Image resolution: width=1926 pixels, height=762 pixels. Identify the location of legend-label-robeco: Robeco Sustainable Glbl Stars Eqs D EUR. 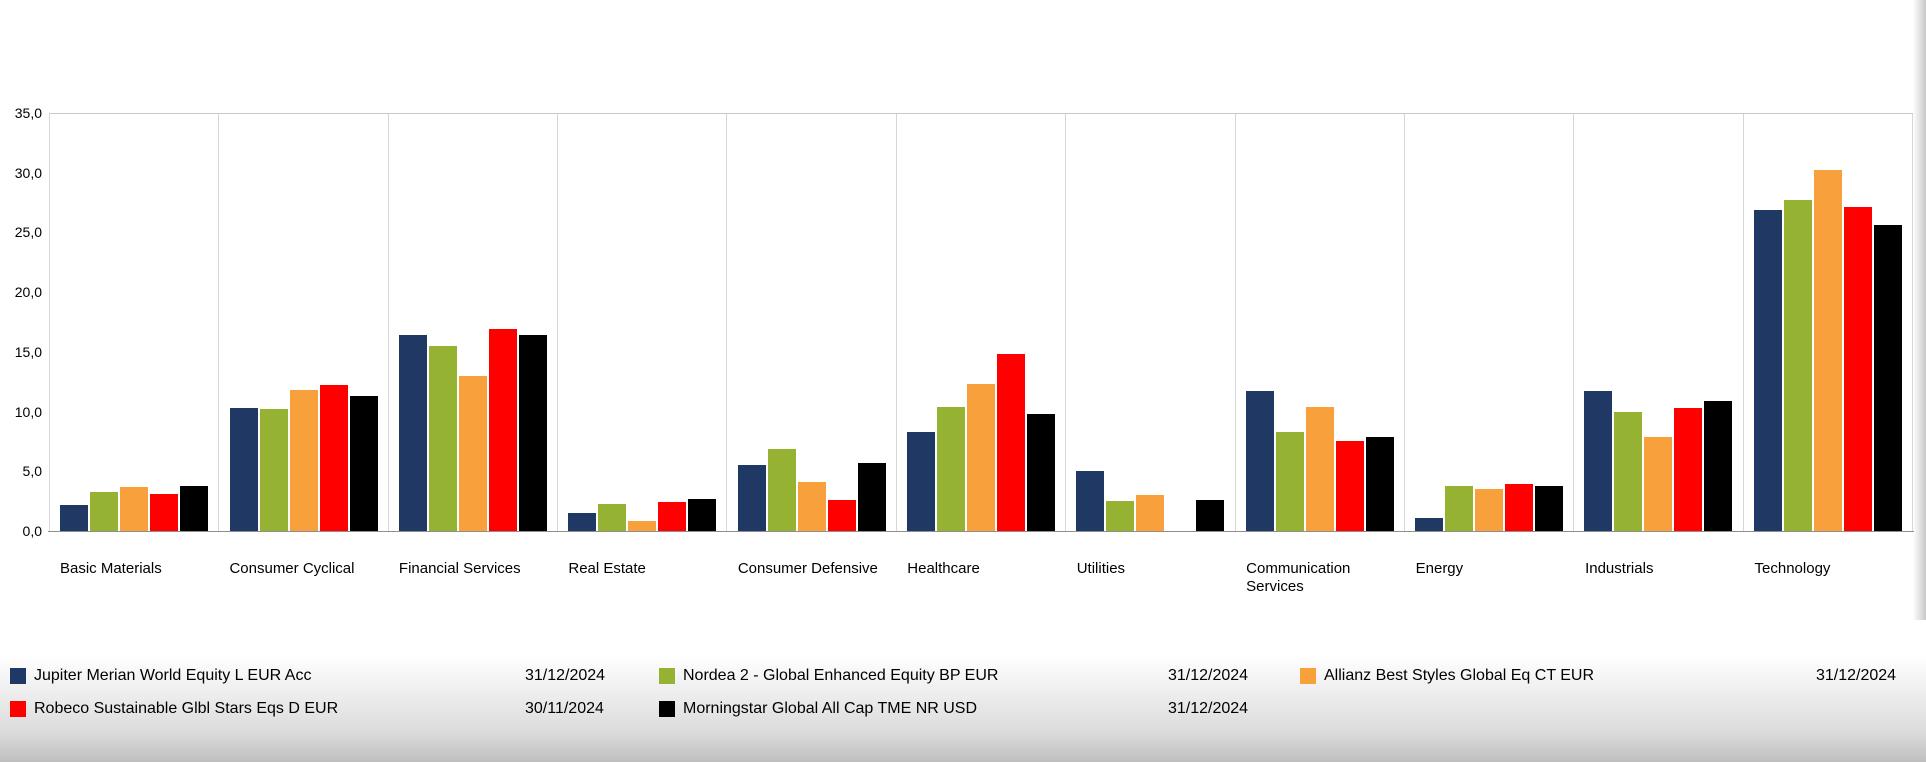
(186, 708).